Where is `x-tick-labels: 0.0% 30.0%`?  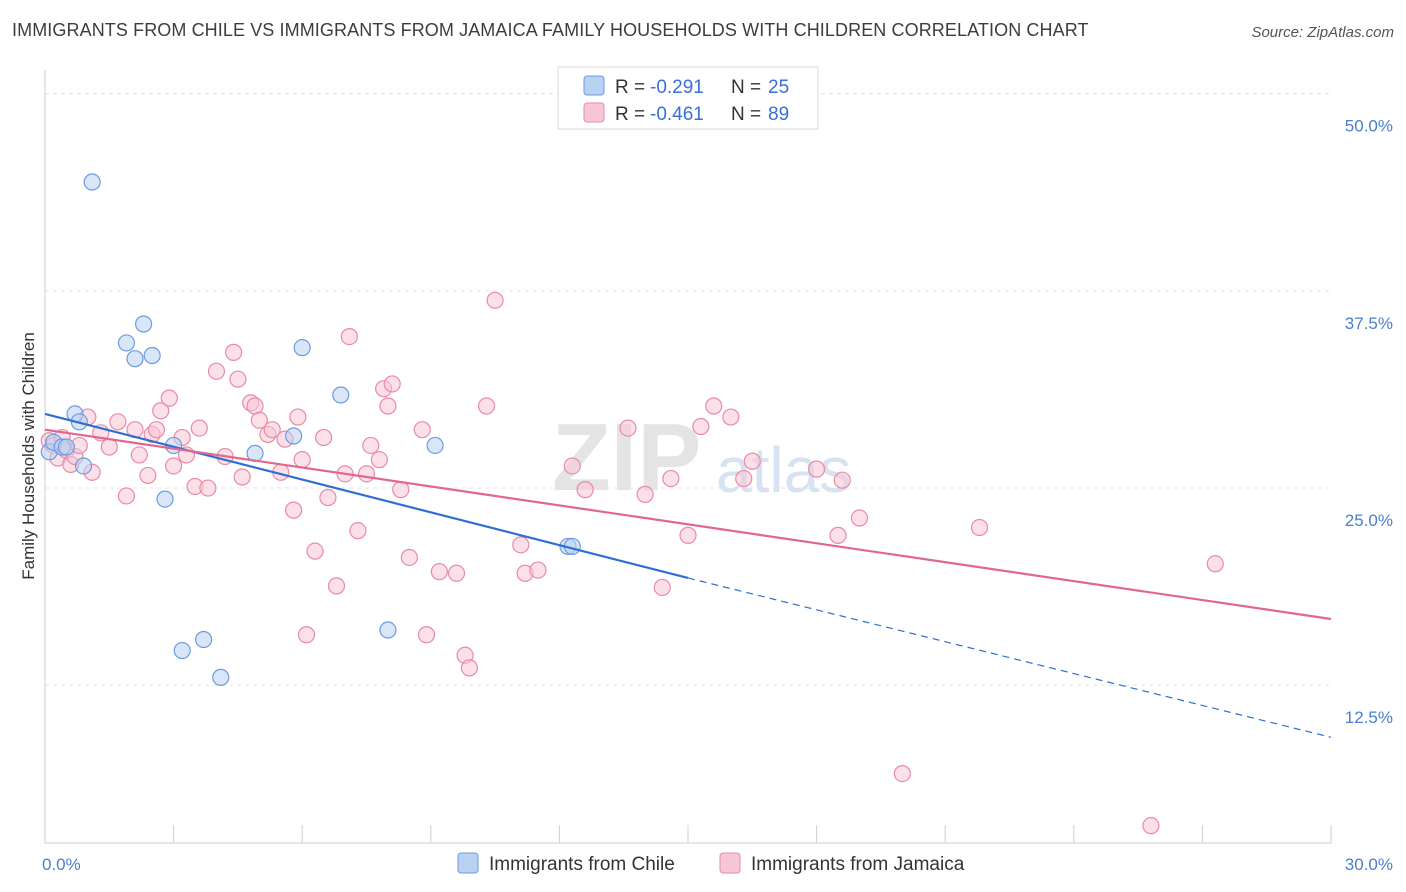
x-tick-labels: 0.0% 30.0% is located at coordinates (717, 864).